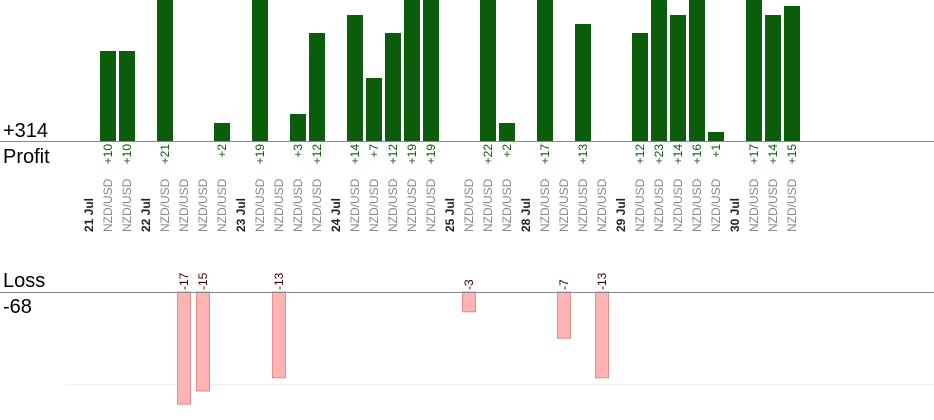  I want to click on profit-value-label: +15, so click(792, 154).